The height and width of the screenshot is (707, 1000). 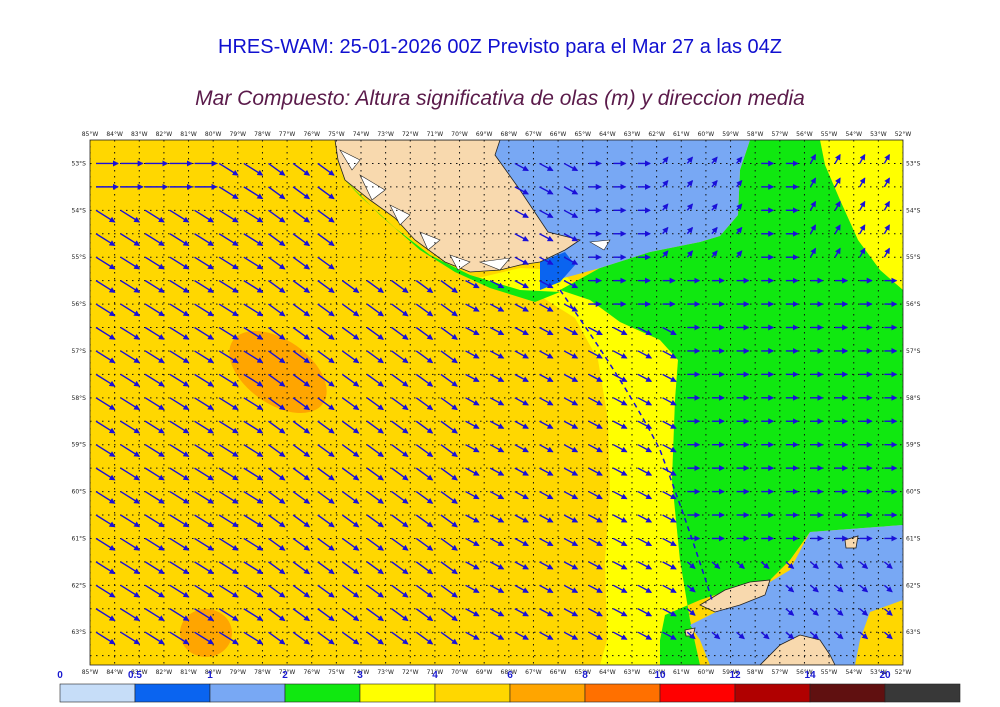 What do you see at coordinates (510, 693) in the screenshot?
I see `colorbar` at bounding box center [510, 693].